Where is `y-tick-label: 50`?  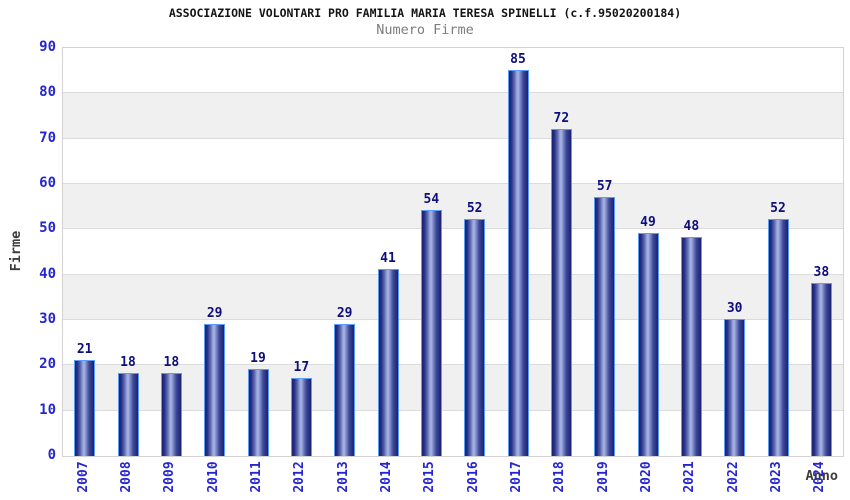 y-tick-label: 50 is located at coordinates (47, 228).